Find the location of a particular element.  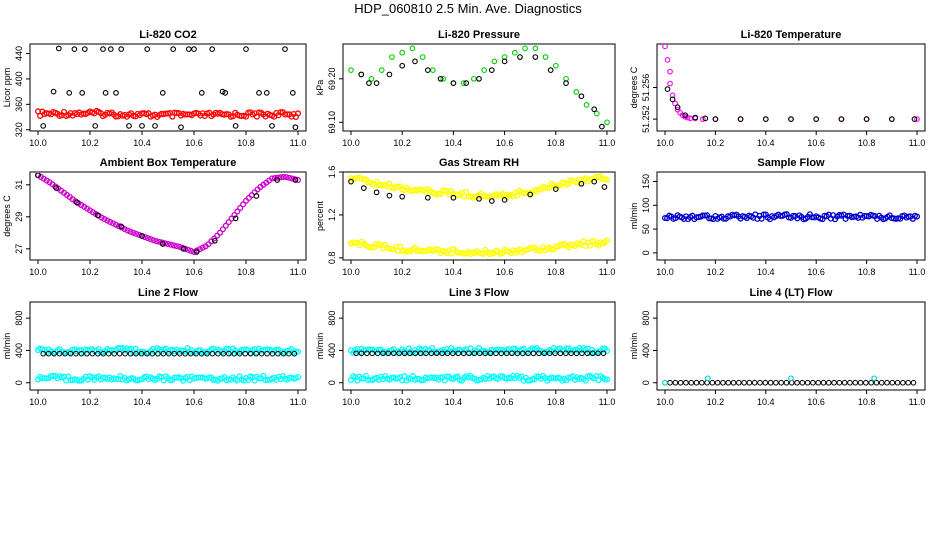

y-tick-label: 69.10 is located at coordinates (332, 122).